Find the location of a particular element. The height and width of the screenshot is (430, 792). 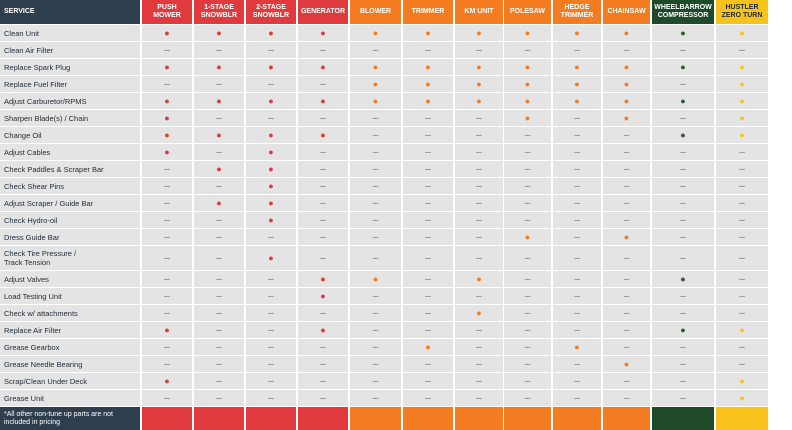

service-label: Adjust Cables is located at coordinates (70, 152).